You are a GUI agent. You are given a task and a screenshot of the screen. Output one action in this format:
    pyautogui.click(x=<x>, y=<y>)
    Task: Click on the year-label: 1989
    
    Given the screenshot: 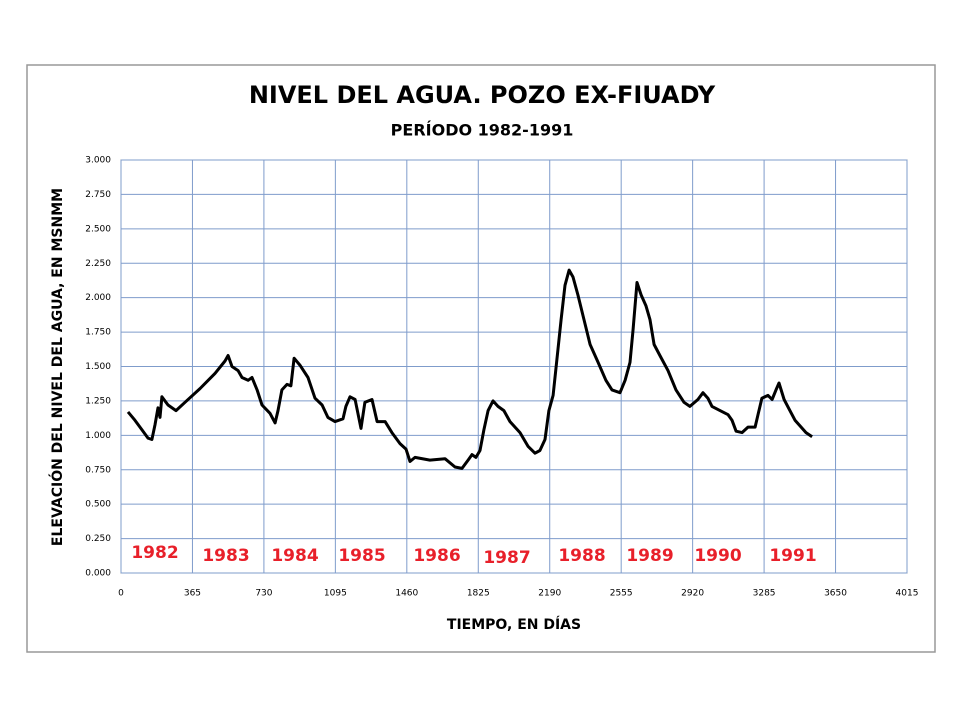 What is the action you would take?
    pyautogui.click(x=649, y=556)
    